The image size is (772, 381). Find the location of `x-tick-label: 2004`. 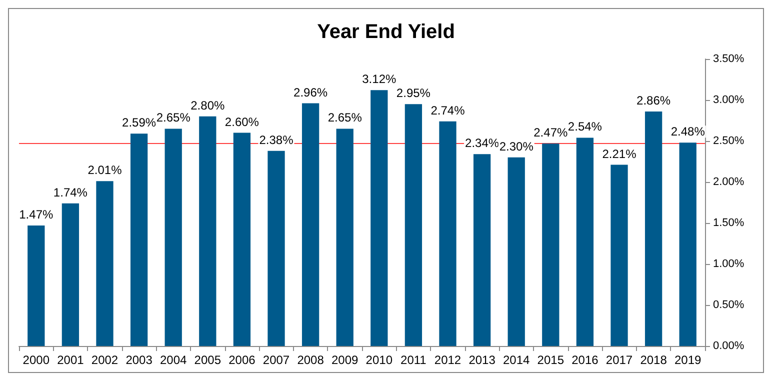

x-tick-label: 2004 is located at coordinates (174, 360).